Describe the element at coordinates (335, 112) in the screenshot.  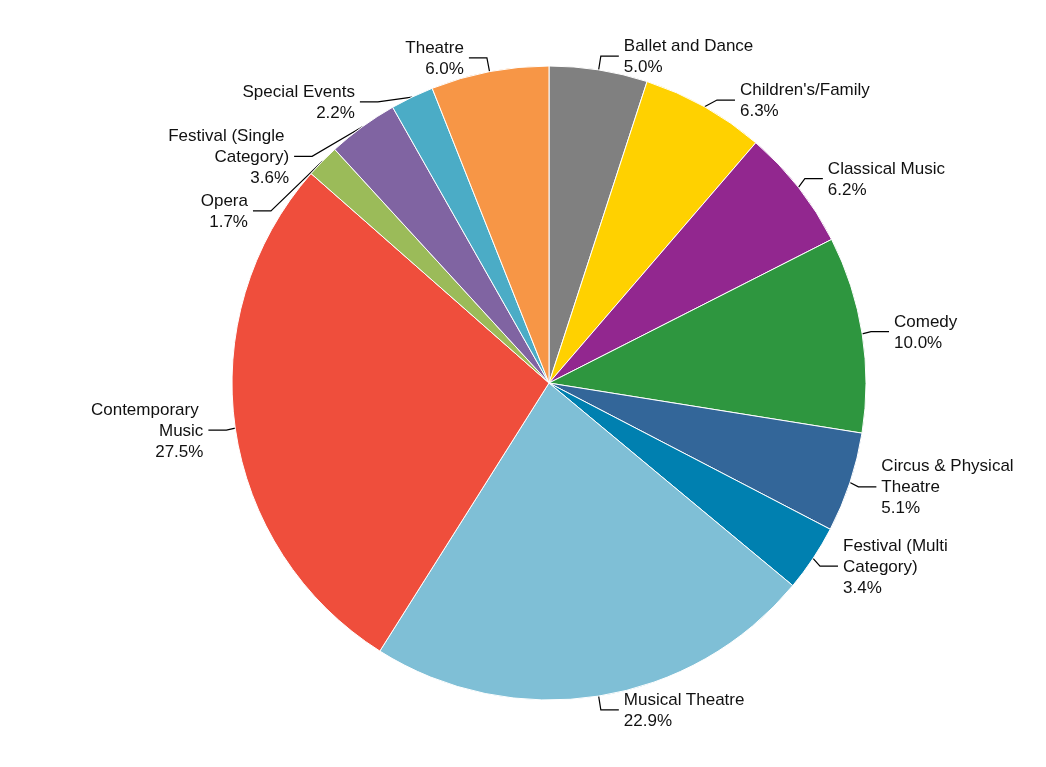
I see `data-label: 2.2%` at that location.